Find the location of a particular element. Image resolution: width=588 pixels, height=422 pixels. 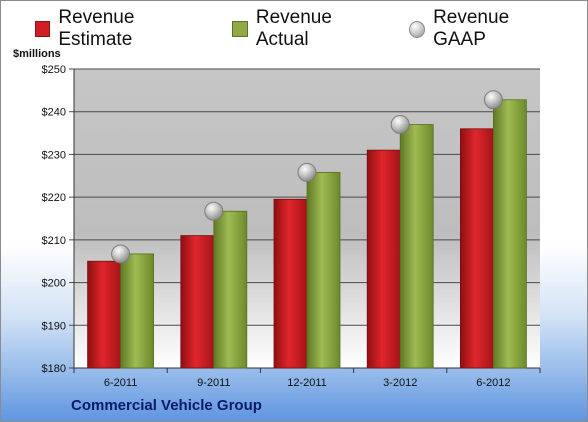

legend-item-revenue-actual: Revenue Actual is located at coordinates (307, 29).